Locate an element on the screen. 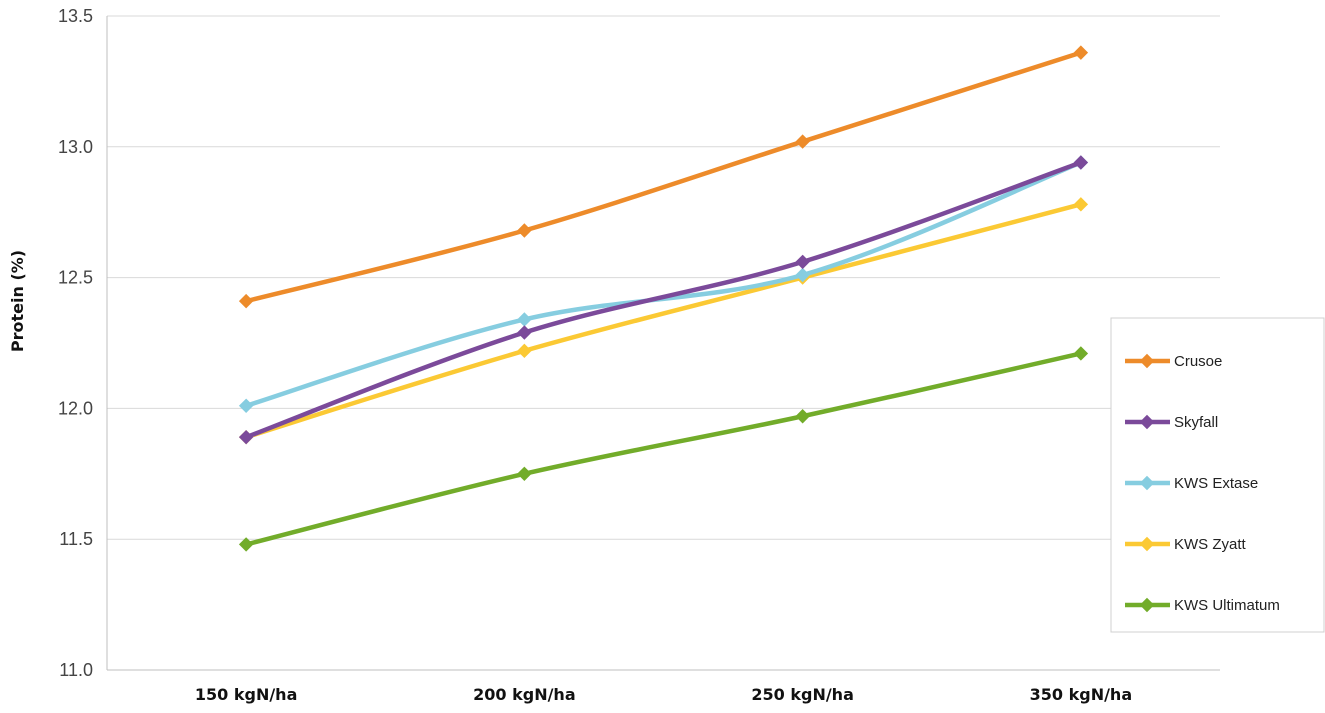 Image resolution: width=1325 pixels, height=713 pixels. legend-box is located at coordinates (1217, 475).